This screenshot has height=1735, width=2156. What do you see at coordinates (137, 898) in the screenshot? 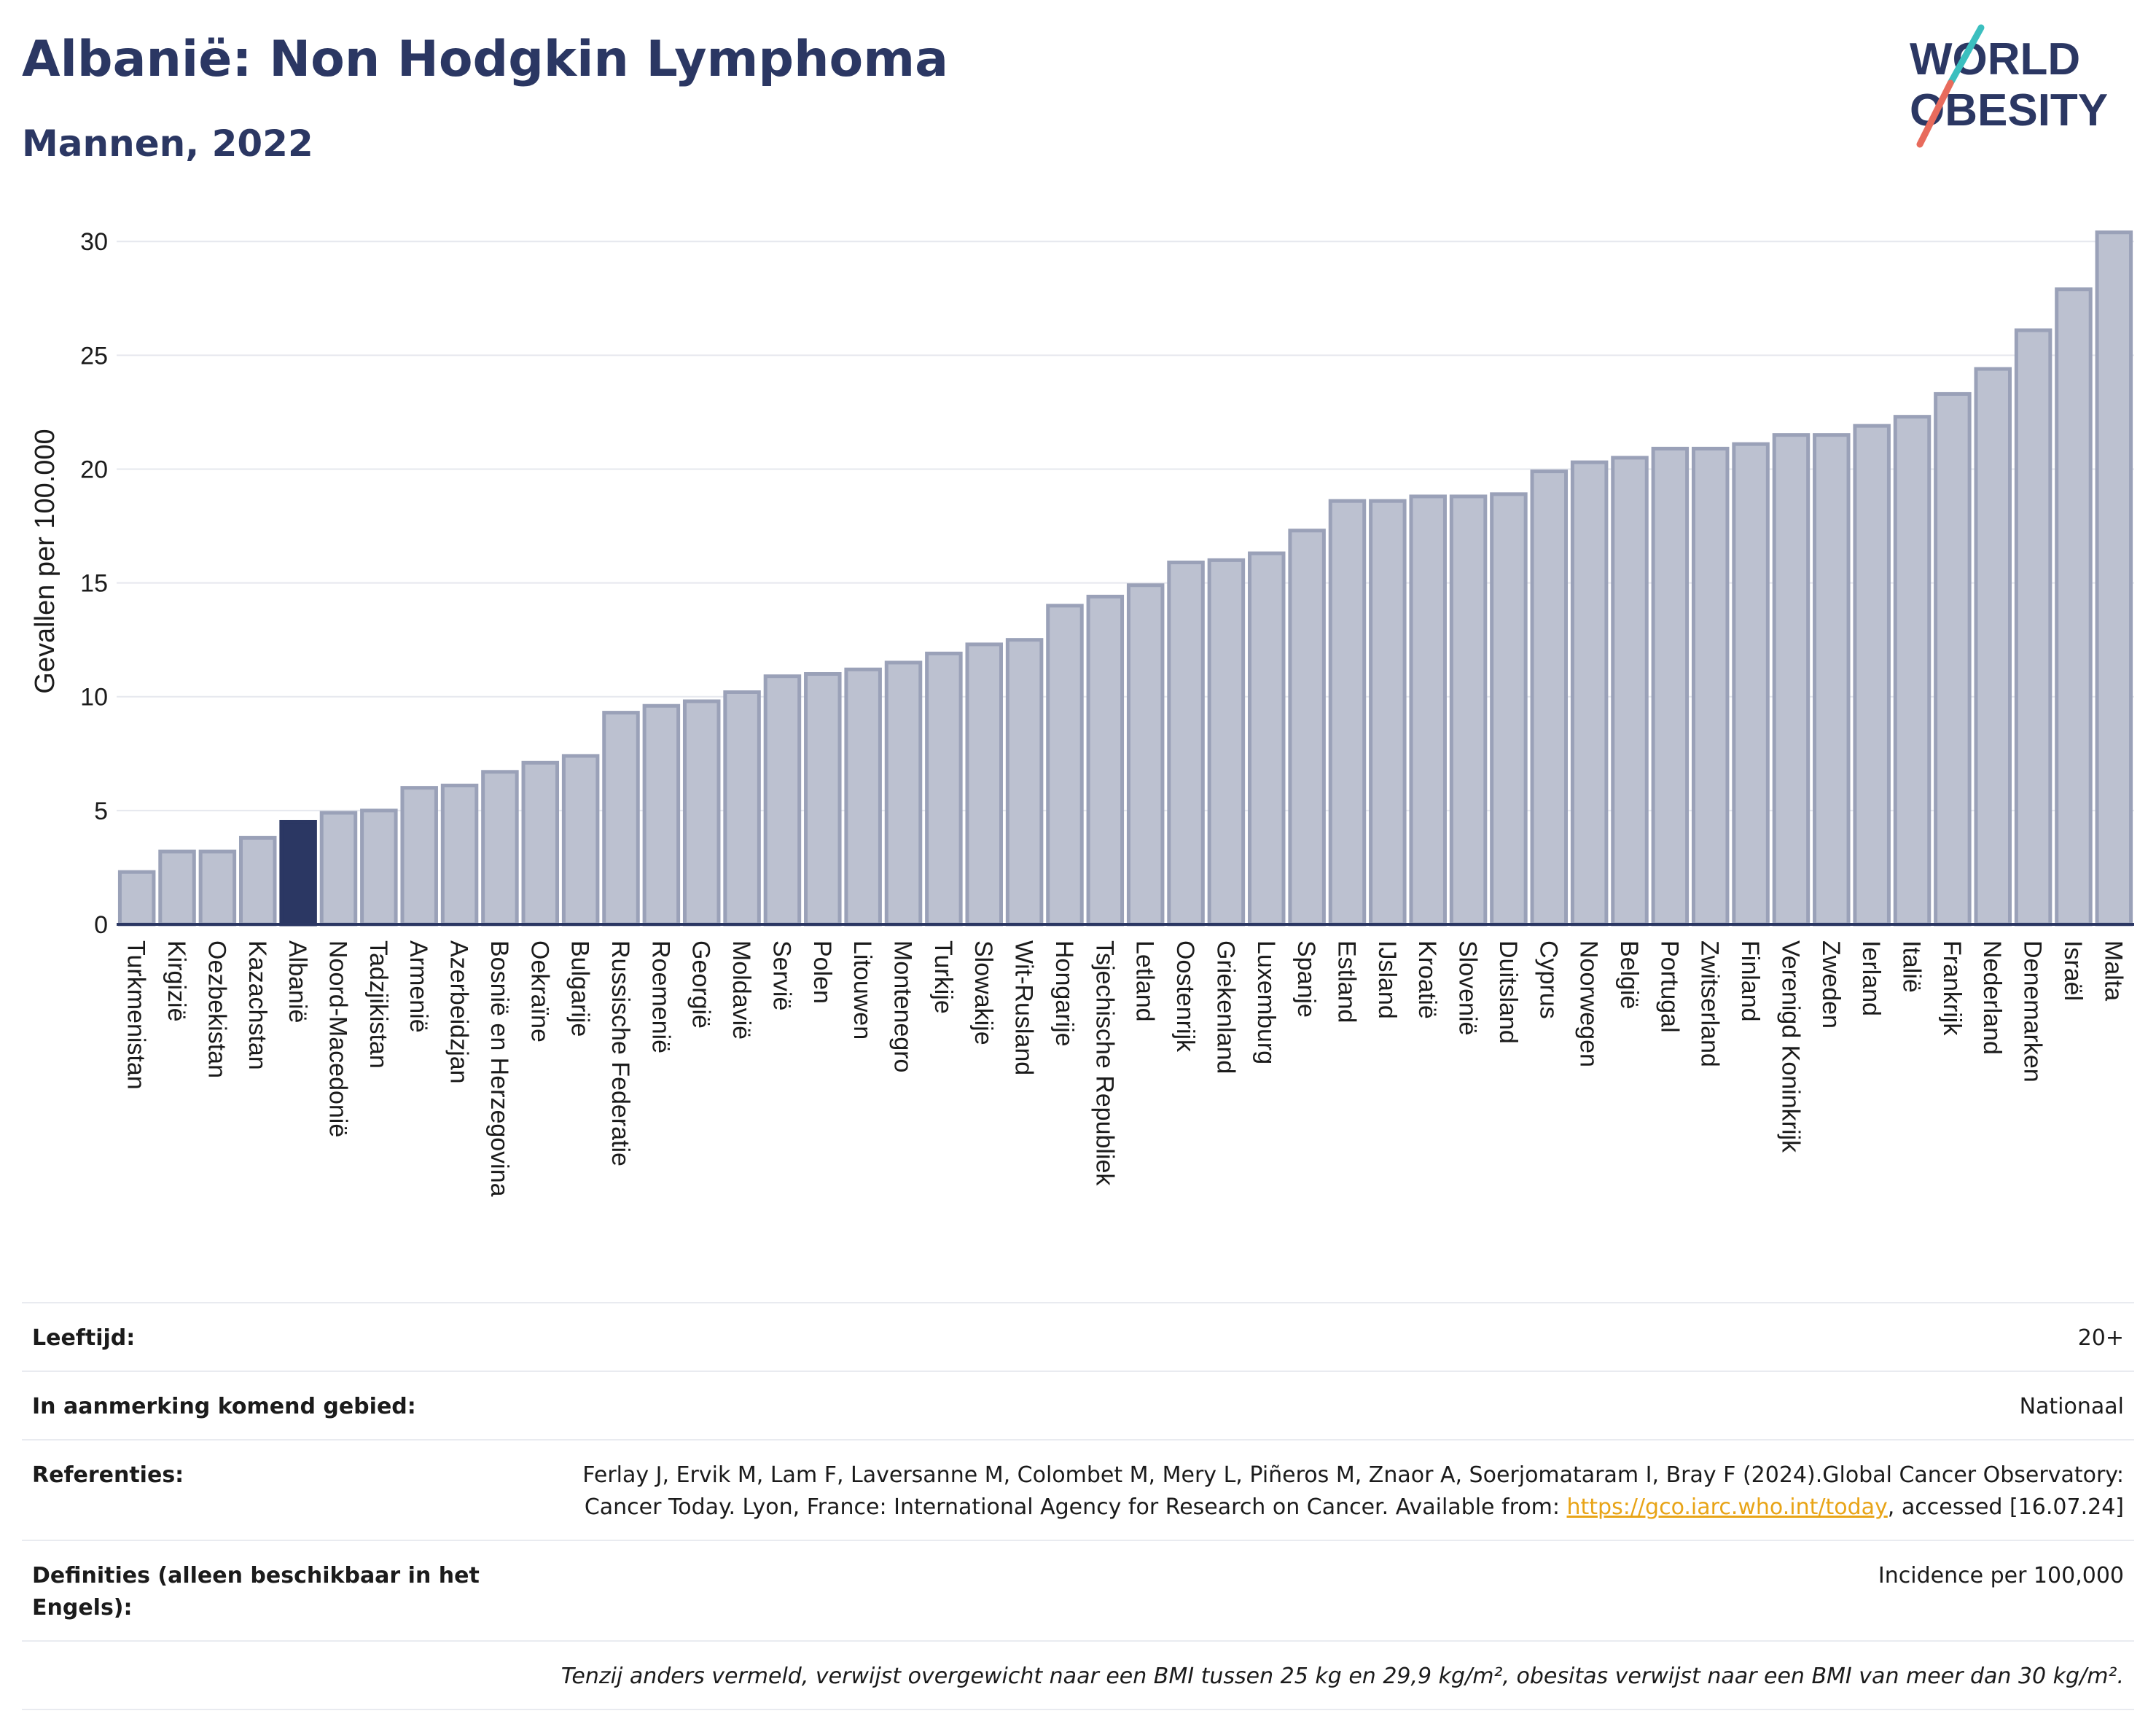
I see `bar-turkmenistan` at bounding box center [137, 898].